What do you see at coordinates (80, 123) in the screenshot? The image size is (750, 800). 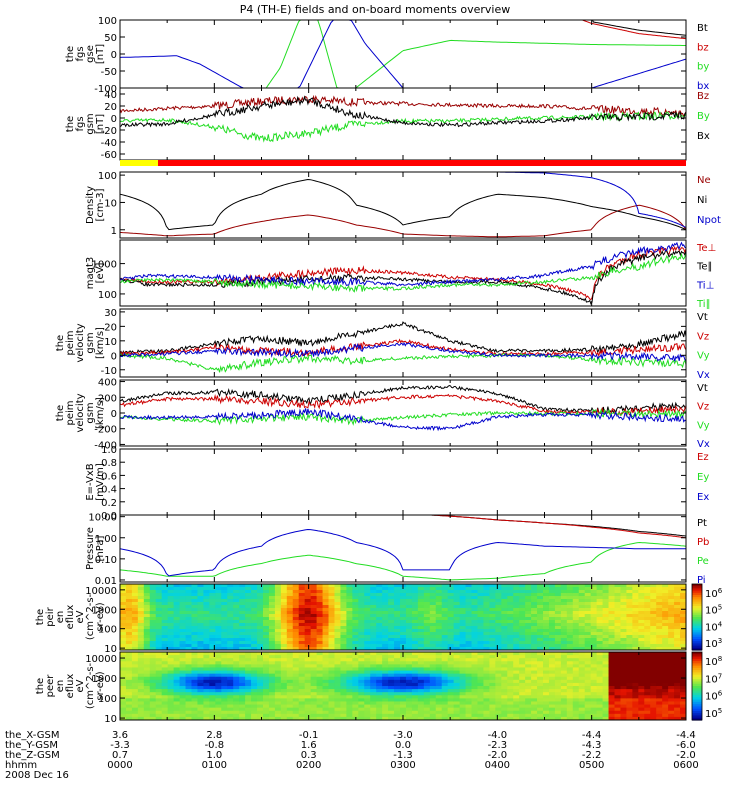 I see `fgs-gsm-ylabel: fgs` at bounding box center [80, 123].